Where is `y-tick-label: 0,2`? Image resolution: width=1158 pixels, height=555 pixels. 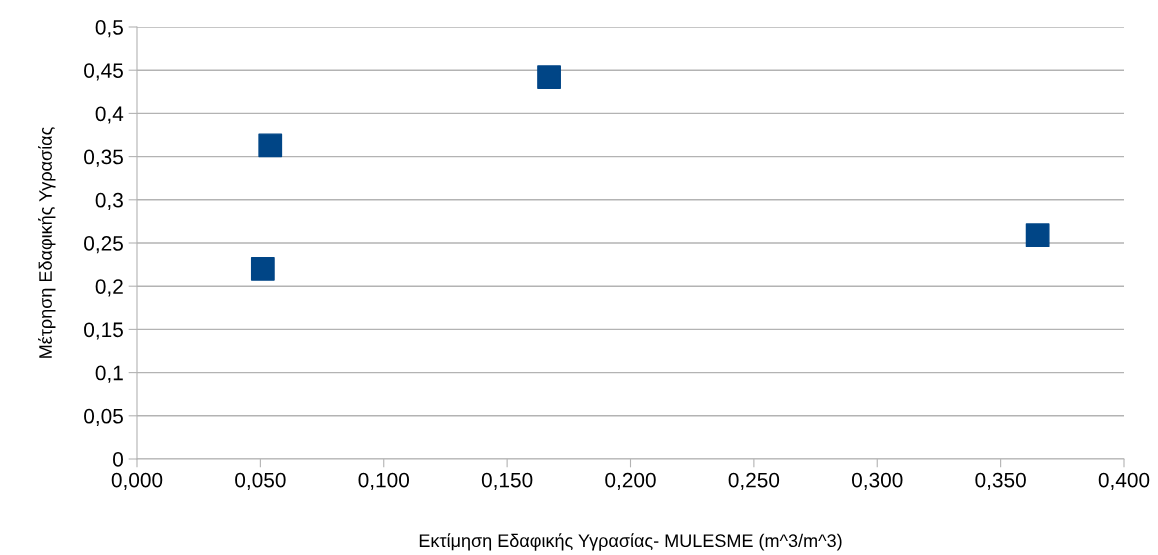
y-tick-label: 0,2 is located at coordinates (109, 288).